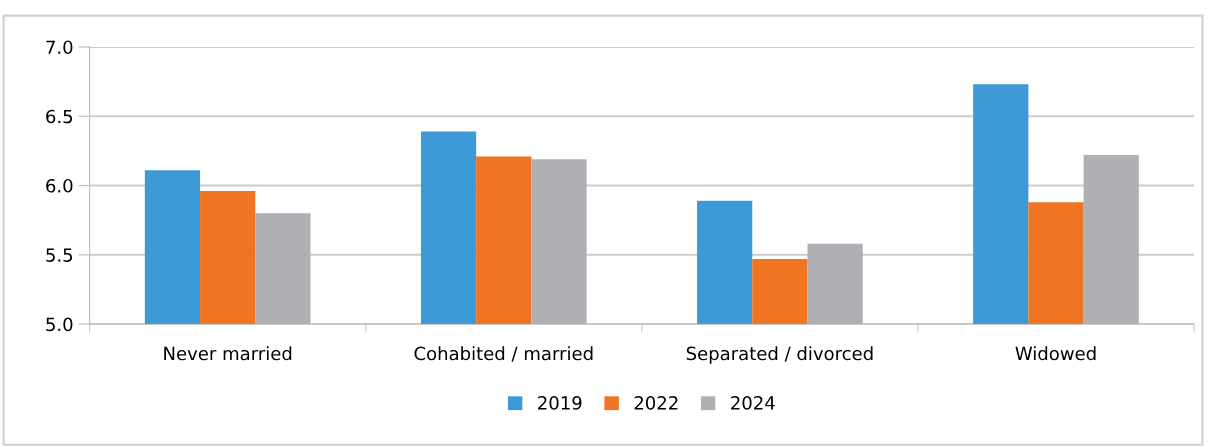 Image resolution: width=1211 pixels, height=447 pixels. What do you see at coordinates (59, 324) in the screenshot?
I see `y-tick-label: 5.0` at bounding box center [59, 324].